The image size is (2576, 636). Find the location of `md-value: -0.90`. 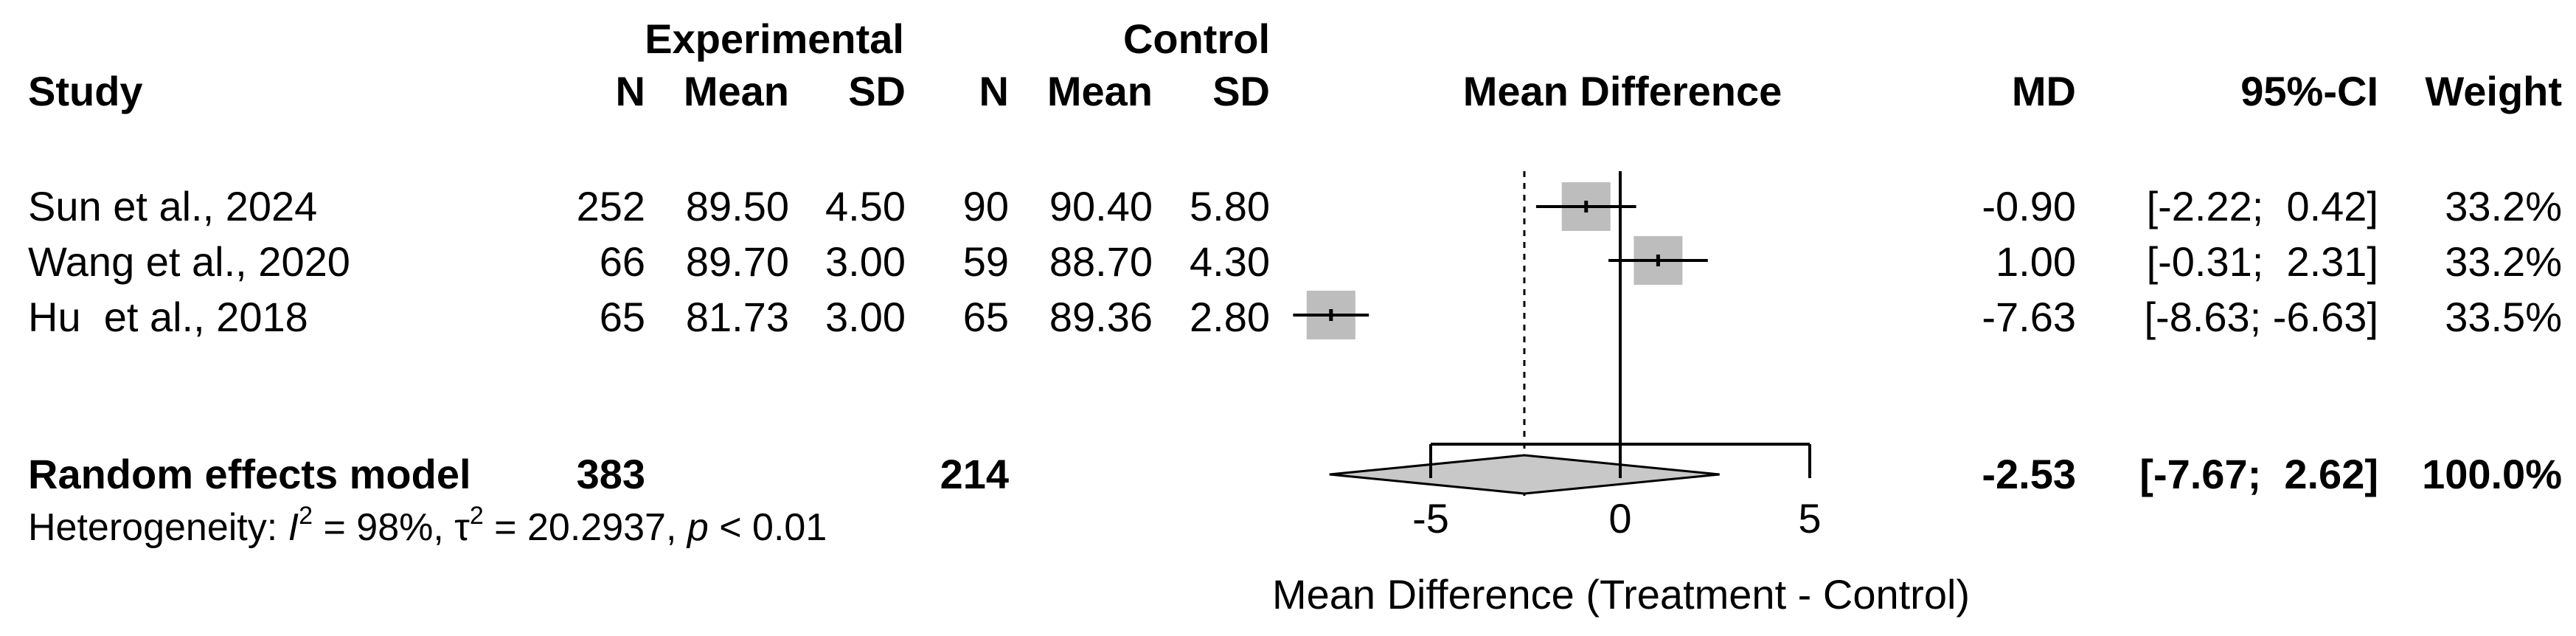

md-value: -0.90 is located at coordinates (2029, 206).